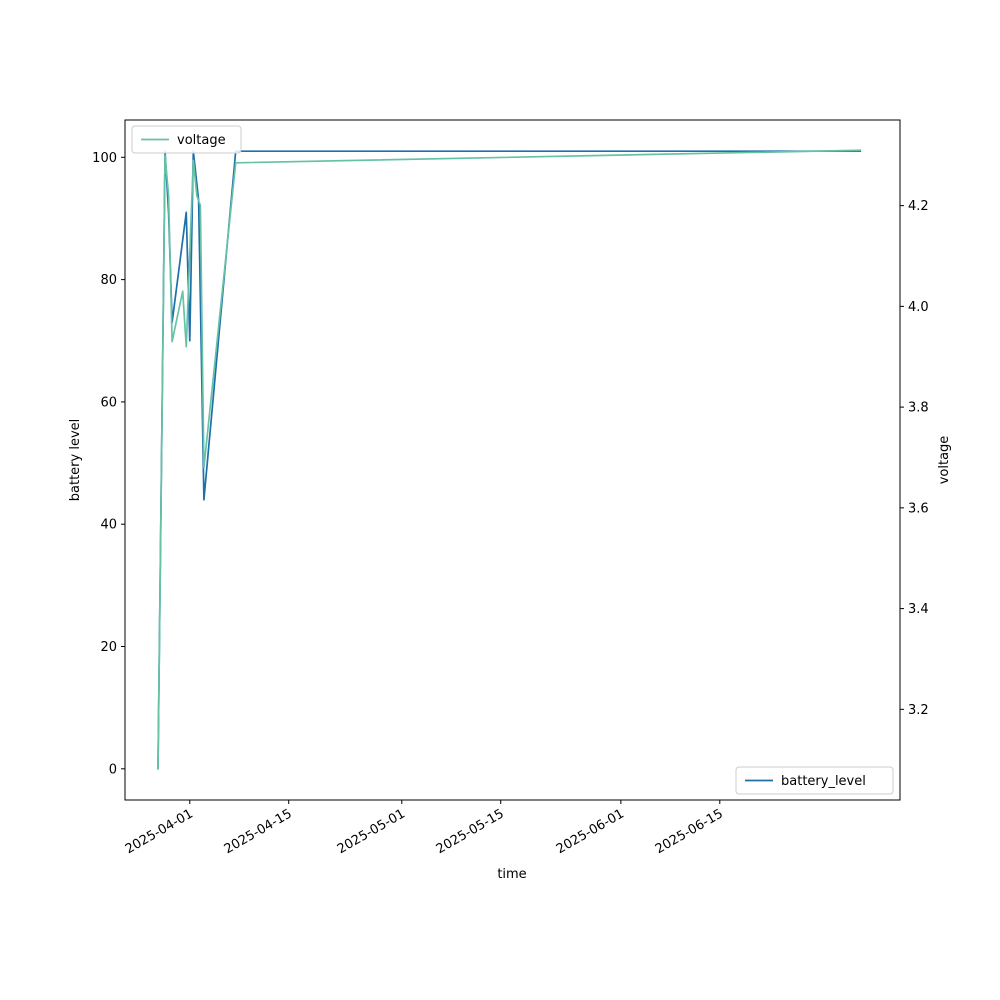 The width and height of the screenshot is (1000, 1000). Describe the element at coordinates (75, 460) in the screenshot. I see `left-y-axis-label: battery level` at that location.